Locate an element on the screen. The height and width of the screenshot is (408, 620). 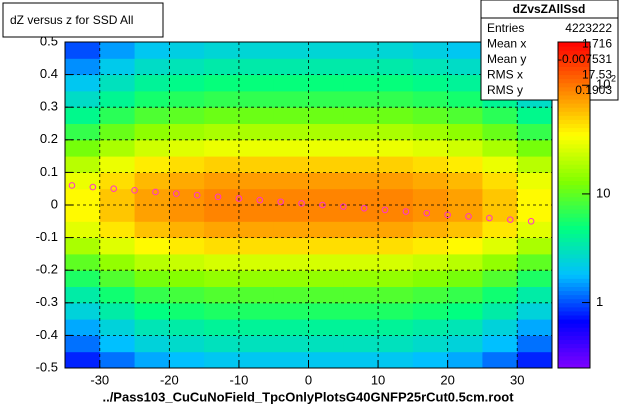
stats-value: 1.716 is located at coordinates (597, 44).